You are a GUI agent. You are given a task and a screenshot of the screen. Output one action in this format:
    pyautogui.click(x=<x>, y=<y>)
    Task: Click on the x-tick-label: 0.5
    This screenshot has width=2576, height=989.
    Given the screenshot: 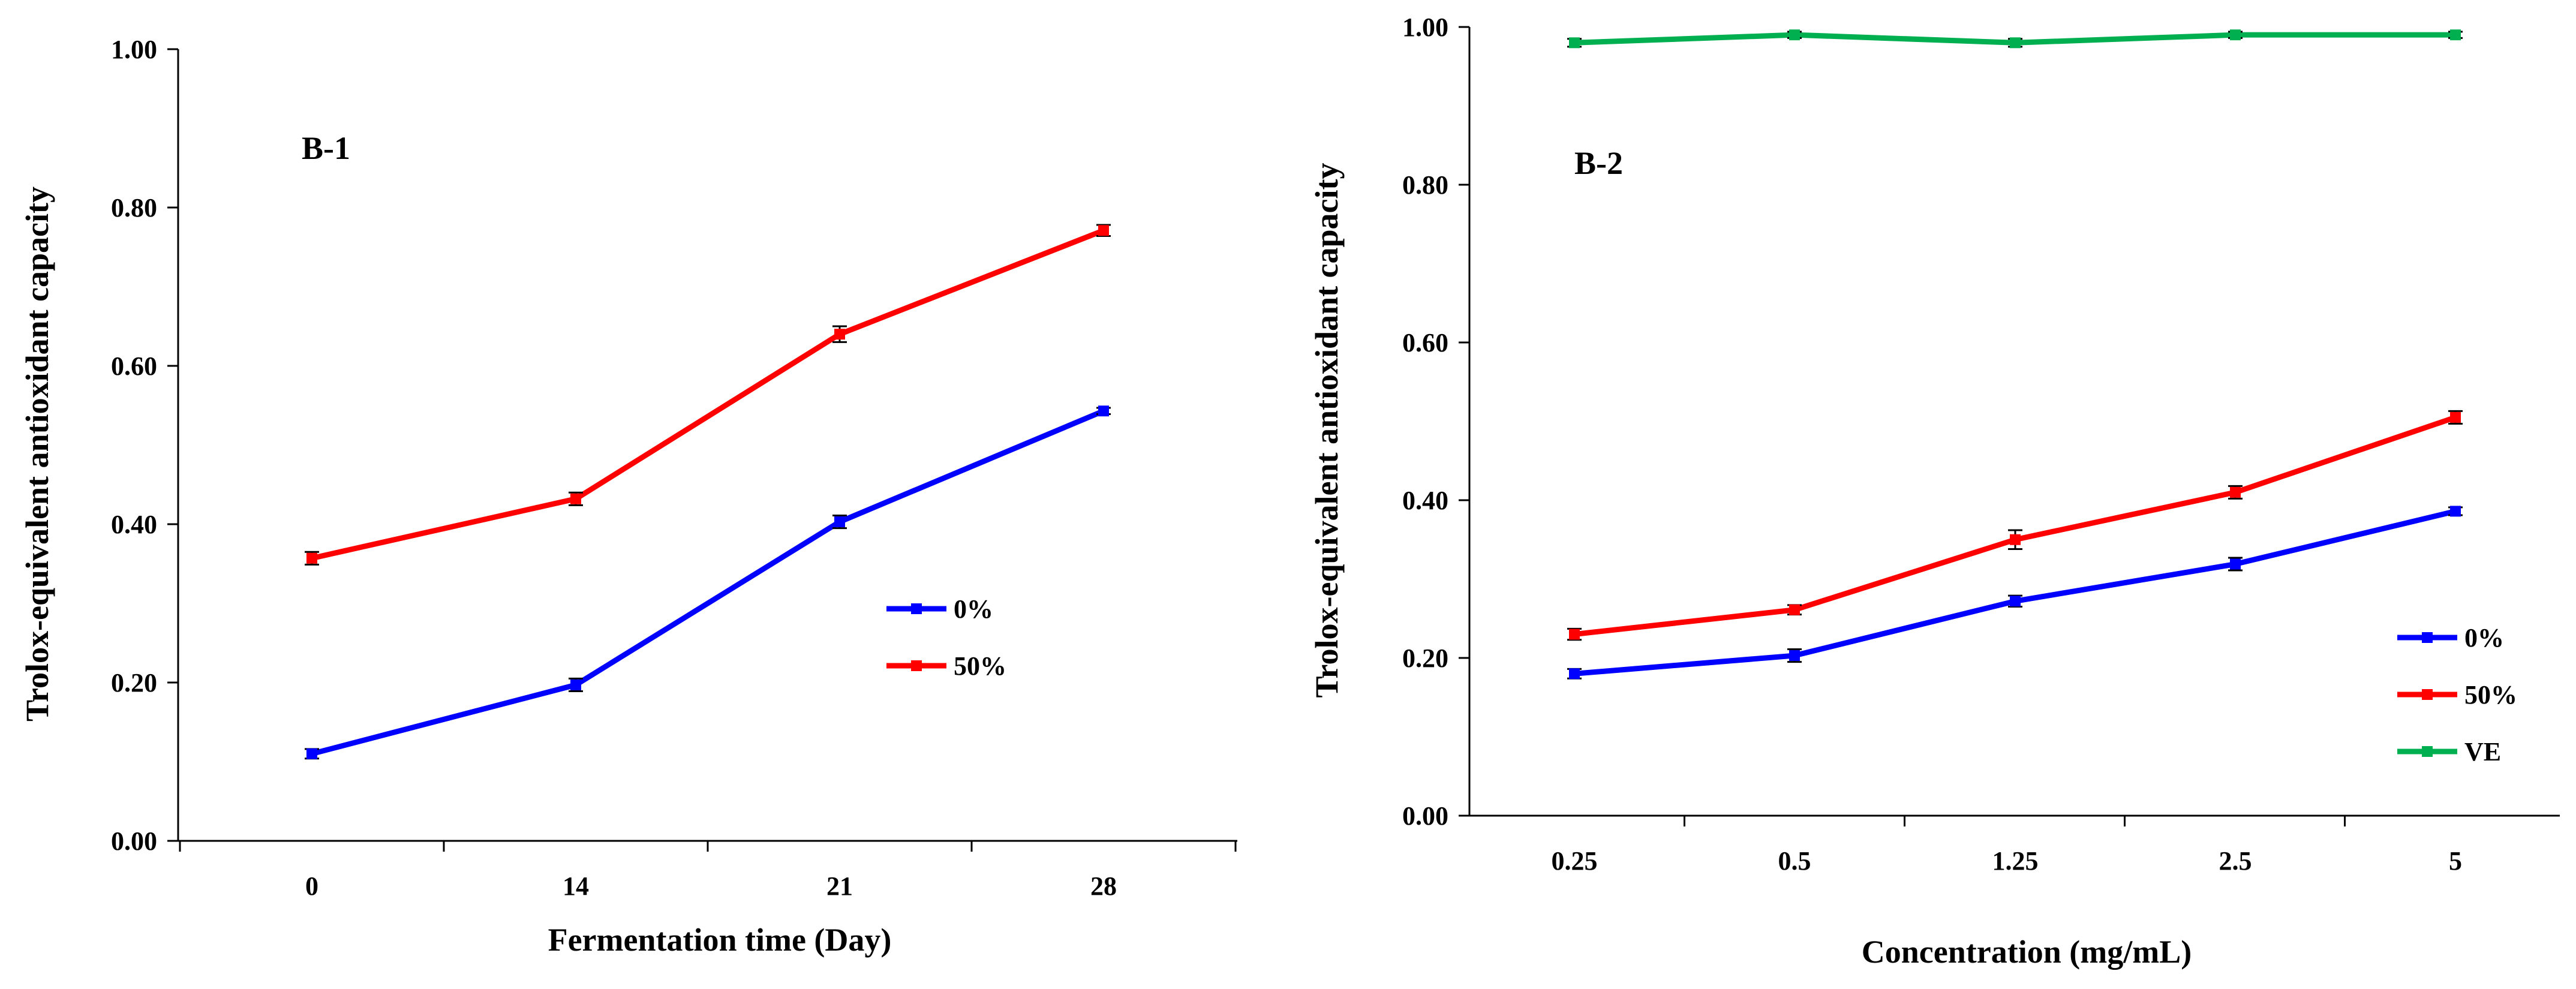 What is the action you would take?
    pyautogui.click(x=1795, y=861)
    